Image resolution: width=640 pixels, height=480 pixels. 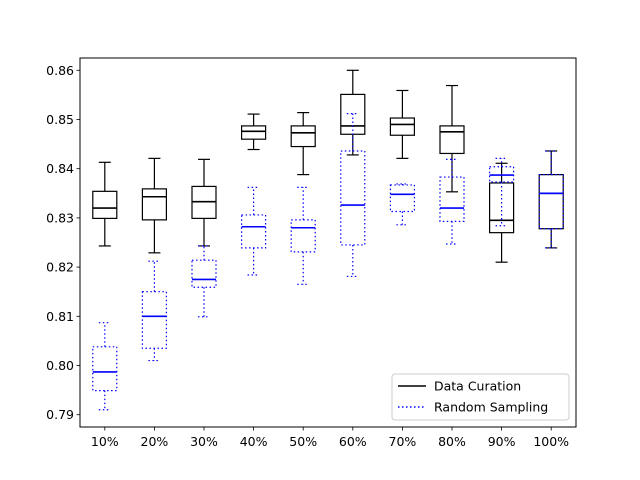 I want to click on x-tick-label: 100%, so click(x=551, y=441).